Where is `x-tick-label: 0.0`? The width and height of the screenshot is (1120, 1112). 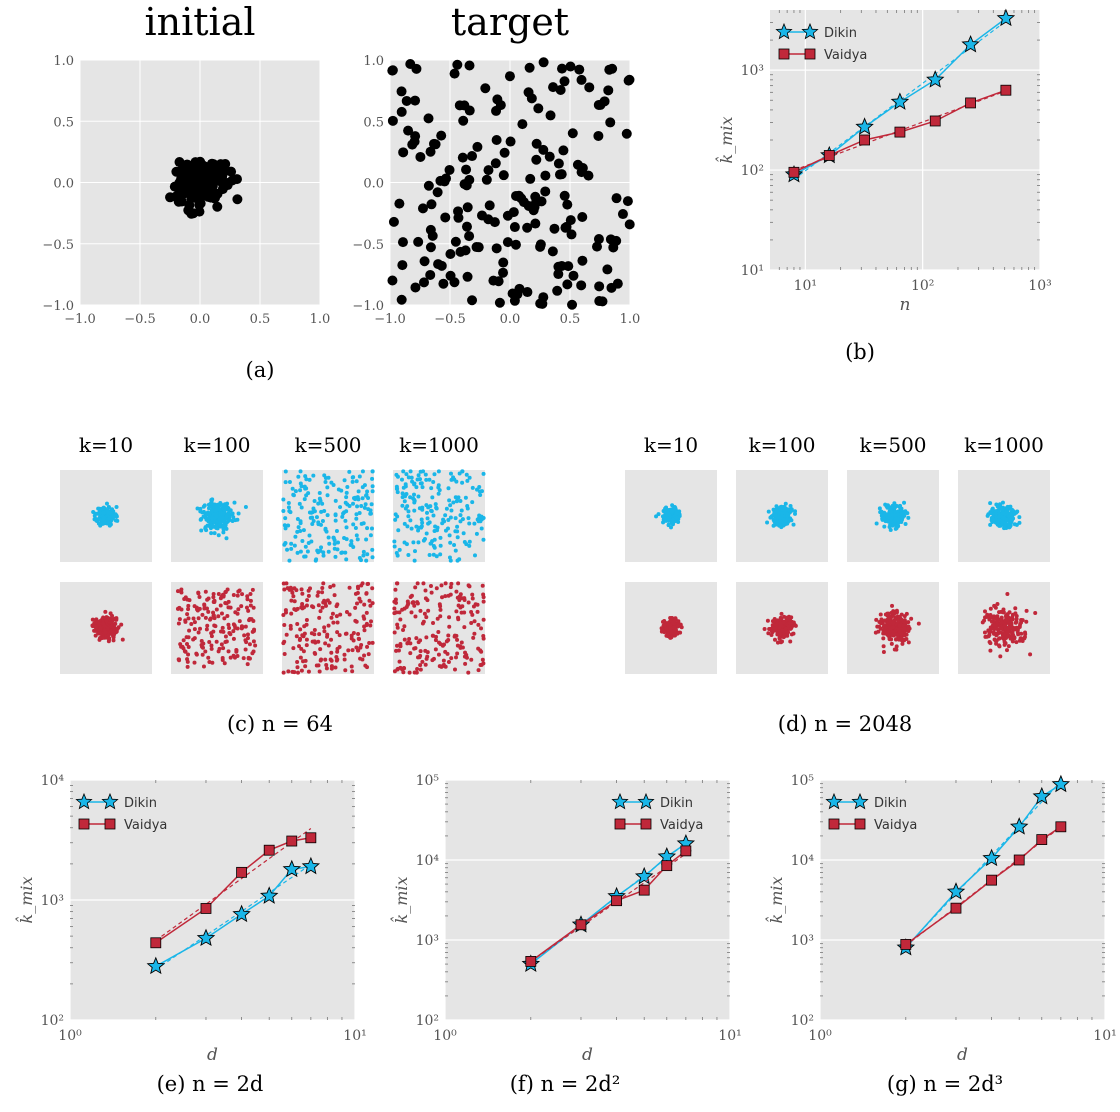 x-tick-label: 0.0 is located at coordinates (200, 319).